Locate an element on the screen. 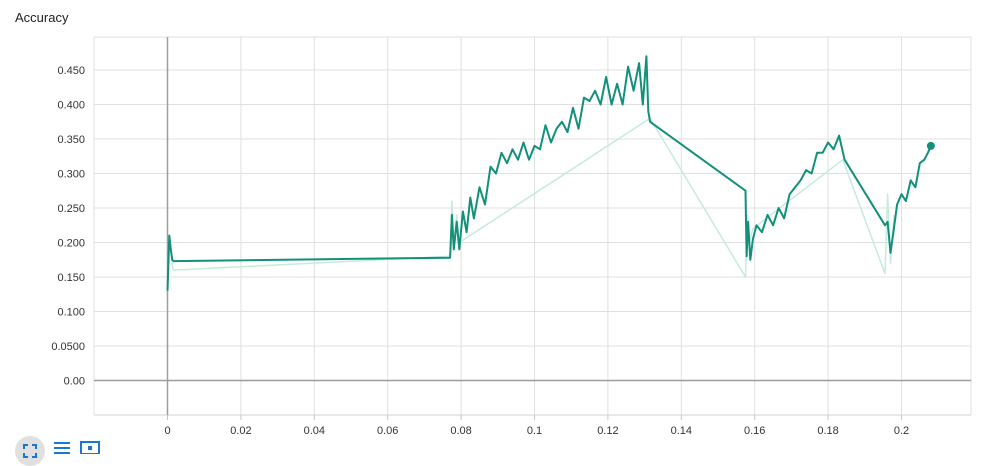 This screenshot has height=466, width=983. y-tick-label: 0.250 is located at coordinates (71, 209).